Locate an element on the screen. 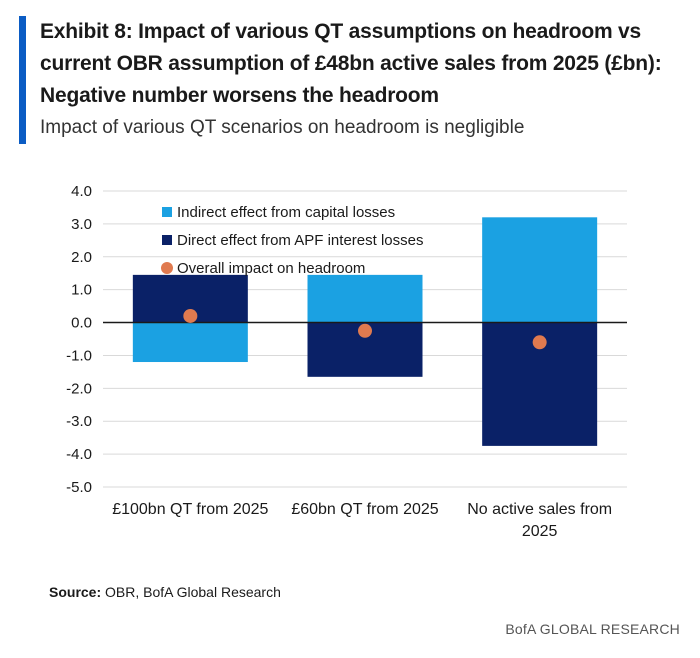  source-label: Source: is located at coordinates (75, 592).